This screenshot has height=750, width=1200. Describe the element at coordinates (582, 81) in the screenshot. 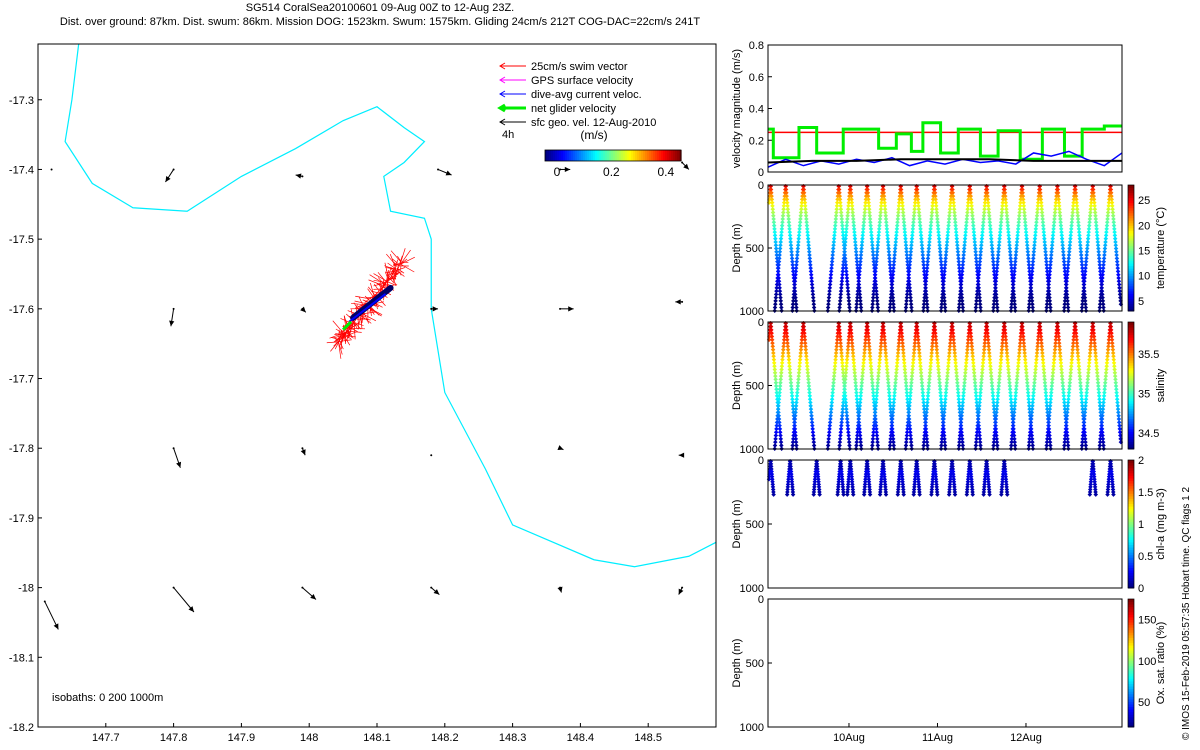

I see `legend-label: GPS surface velocity` at that location.